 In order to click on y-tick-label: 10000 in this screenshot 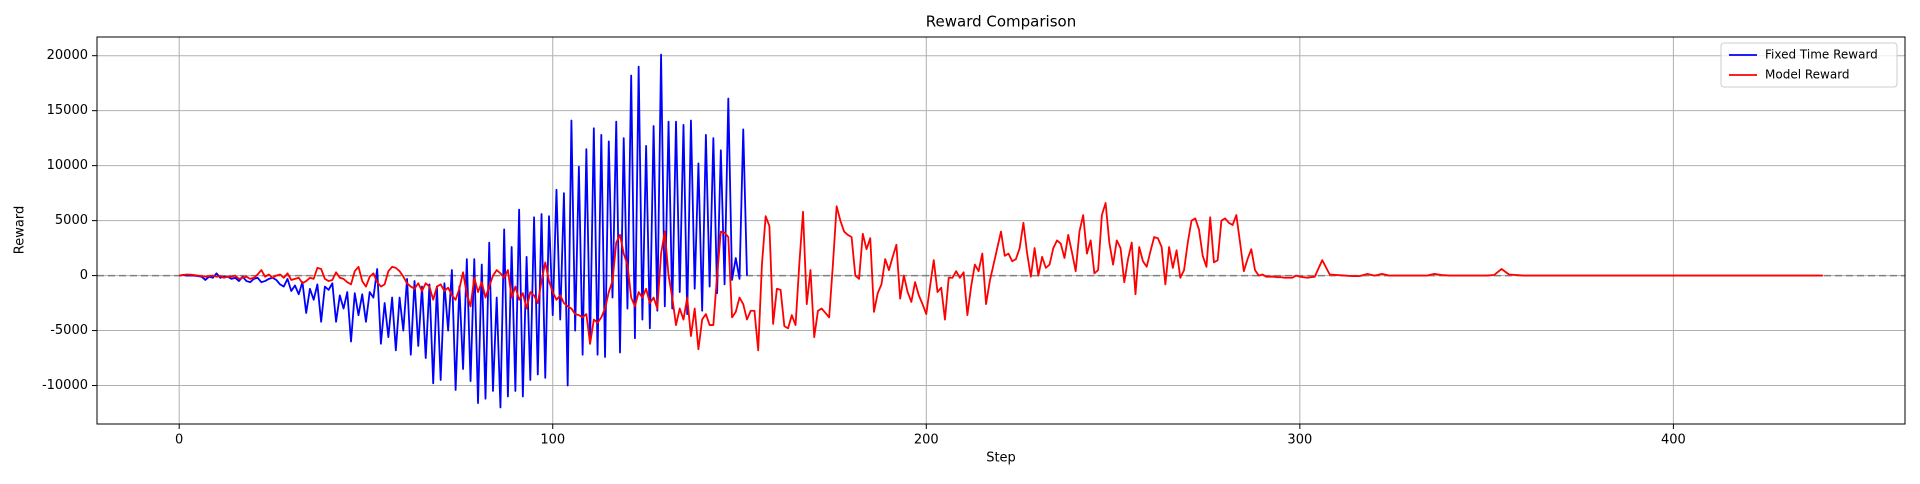, I will do `click(67, 165)`.